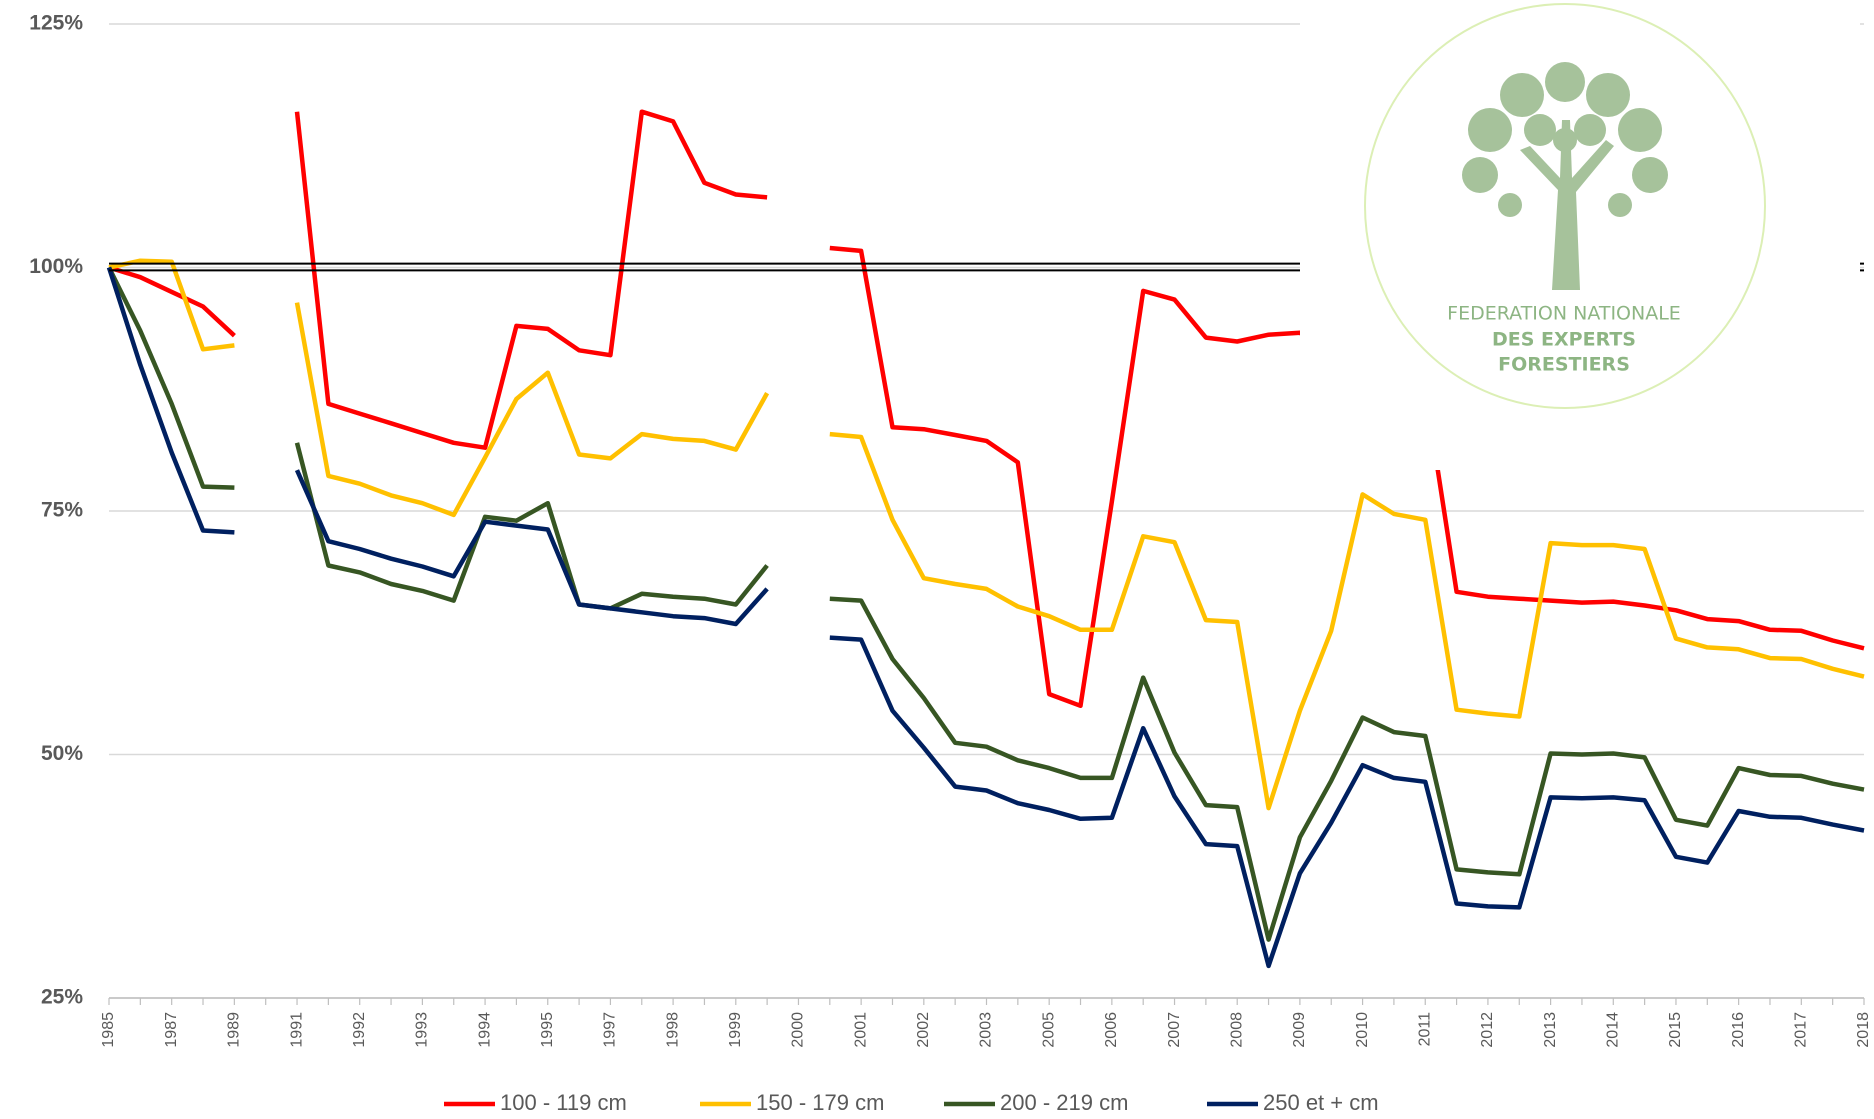 The image size is (1874, 1119). What do you see at coordinates (62, 997) in the screenshot?
I see `y-tick-label: 25%` at bounding box center [62, 997].